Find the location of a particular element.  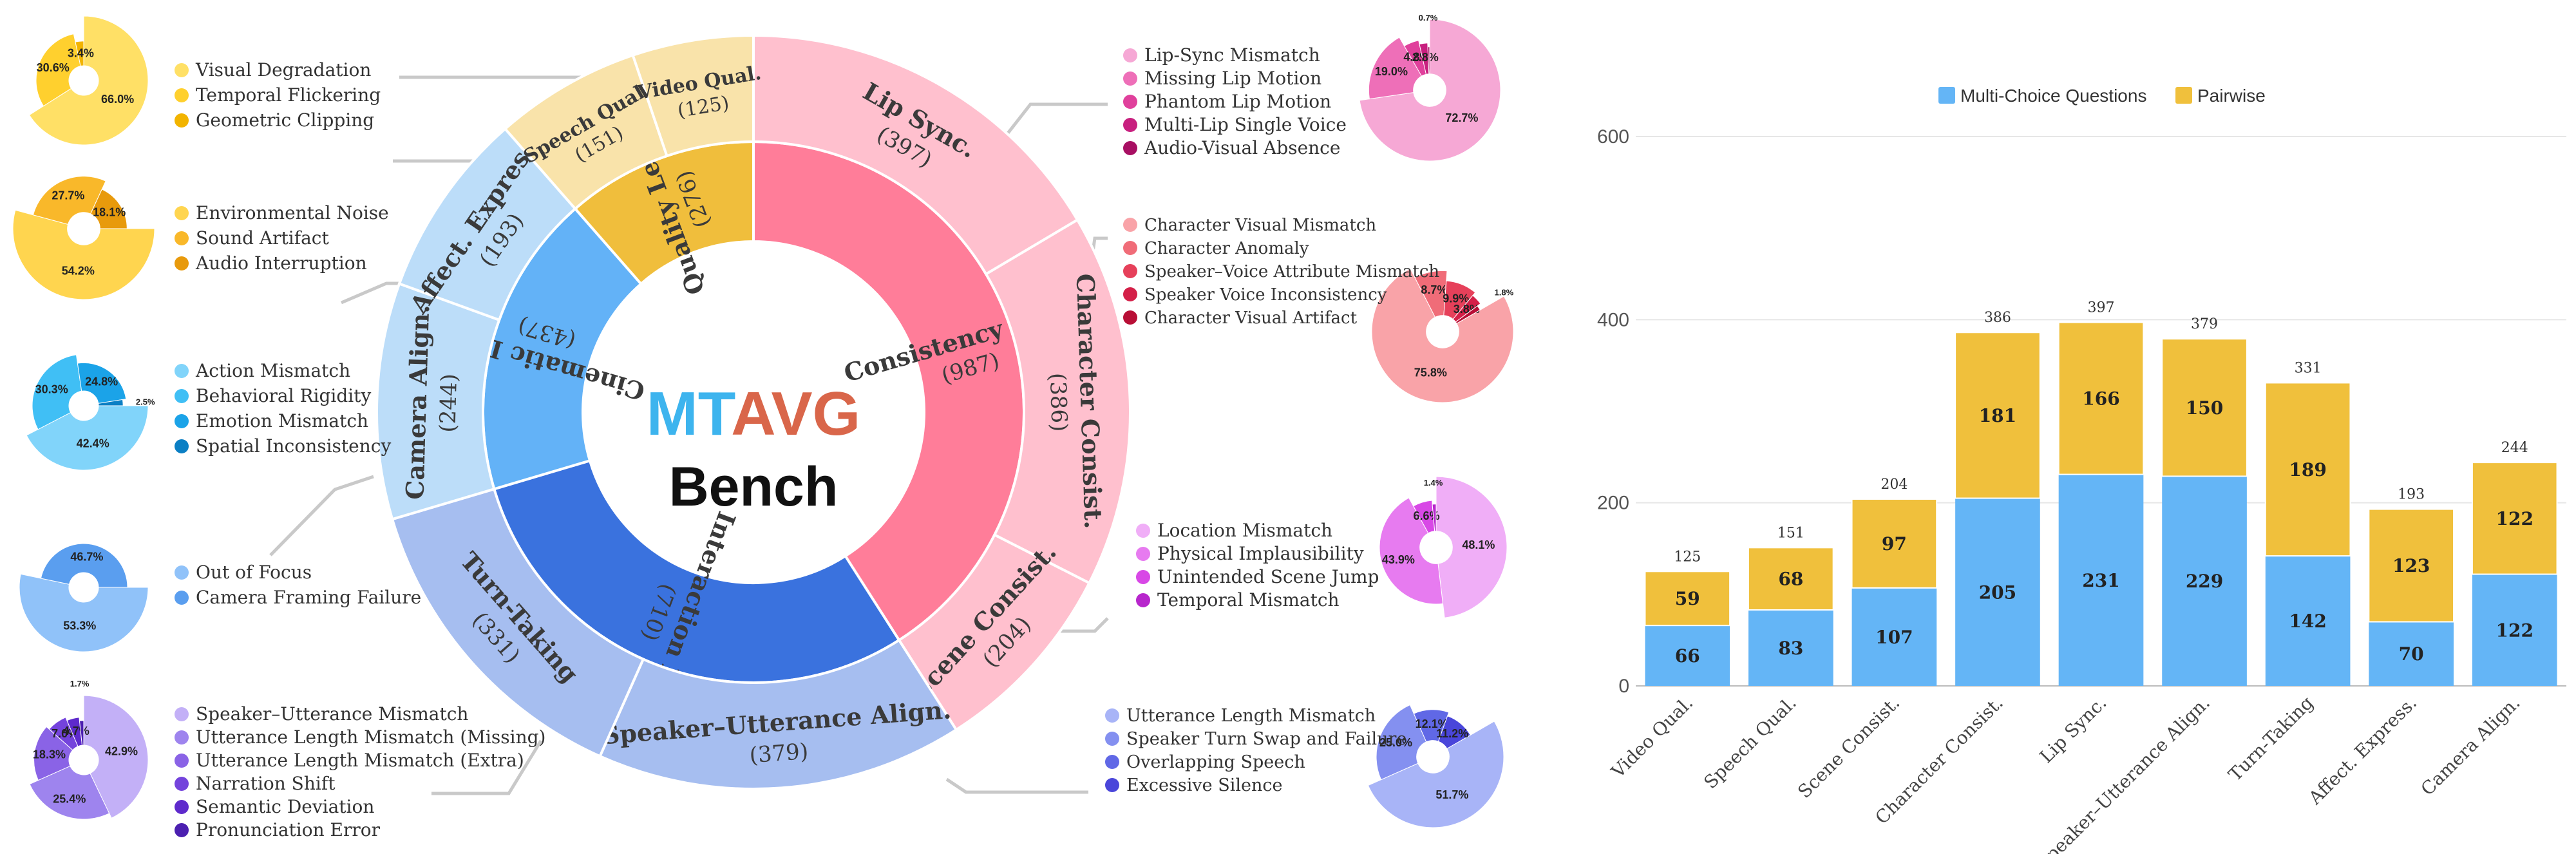

y-tick-400: 400 is located at coordinates (1613, 319).